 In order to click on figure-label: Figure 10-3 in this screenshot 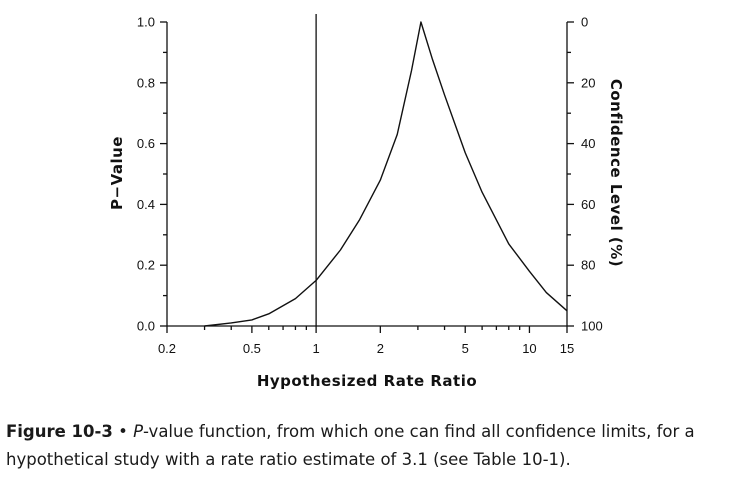, I will do `click(59, 431)`.